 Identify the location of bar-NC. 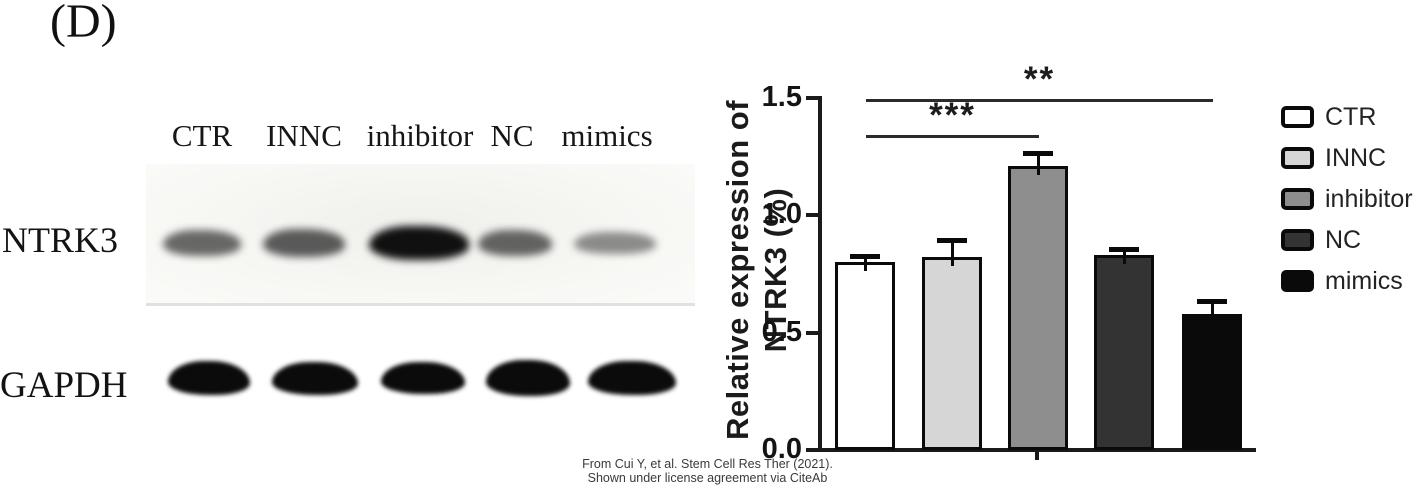
(1124, 352).